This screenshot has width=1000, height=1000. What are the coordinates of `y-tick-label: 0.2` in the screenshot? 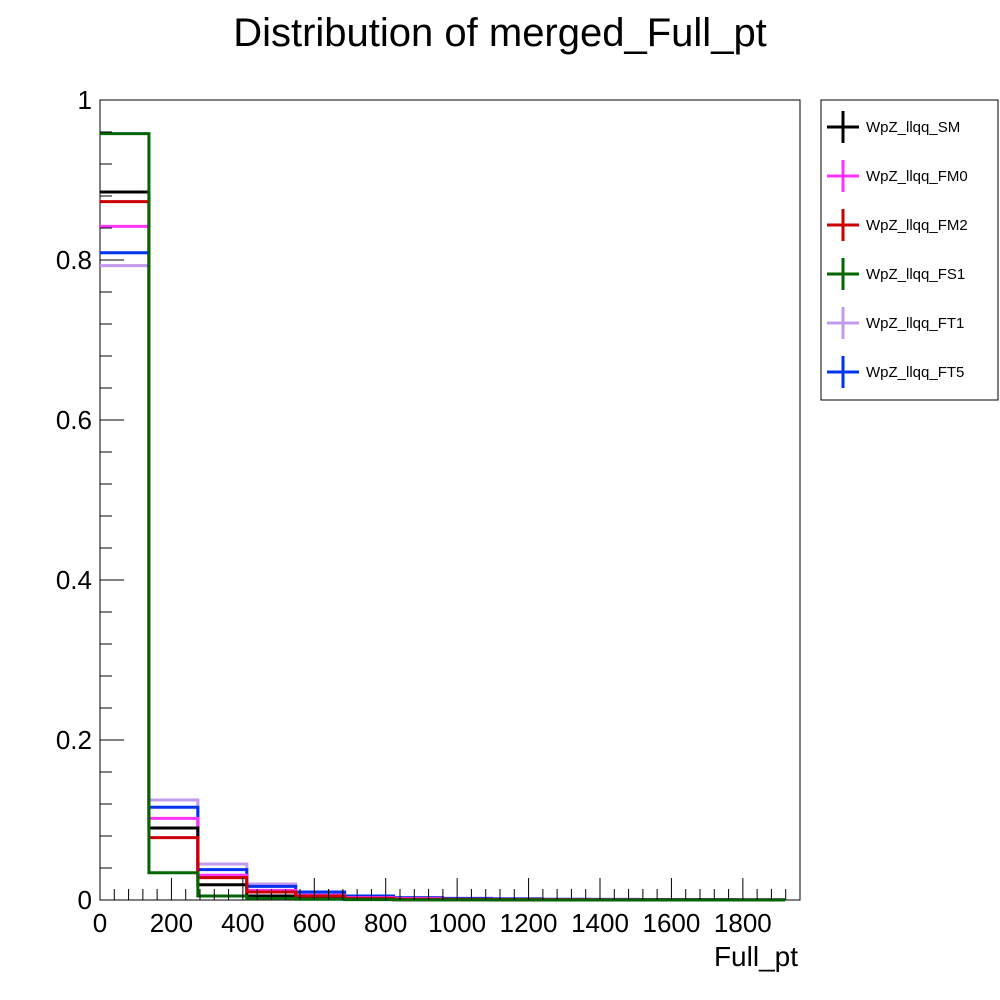 It's located at (74, 740).